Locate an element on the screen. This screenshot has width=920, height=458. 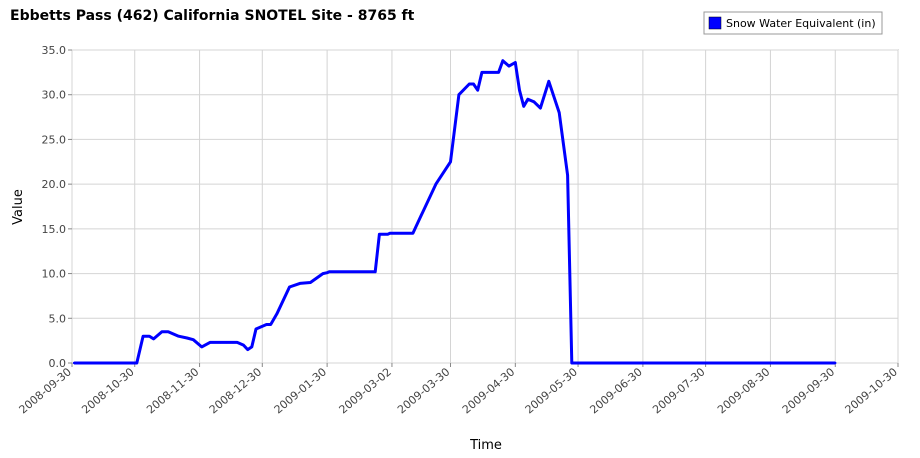
y-tick-label: 20.0 is located at coordinates (54, 184).